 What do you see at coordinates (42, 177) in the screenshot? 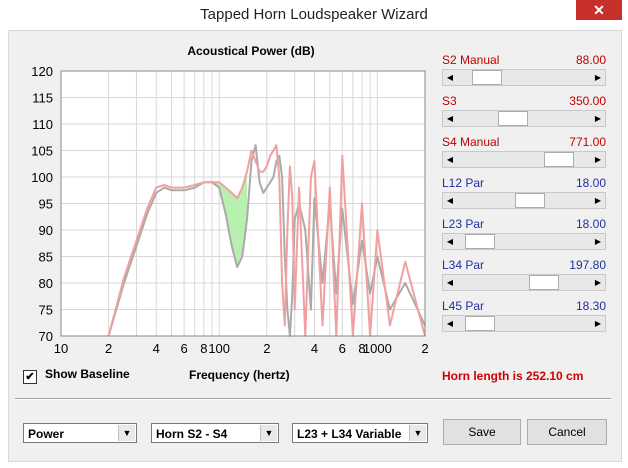
I see `y-tick-label: 100` at bounding box center [42, 177].